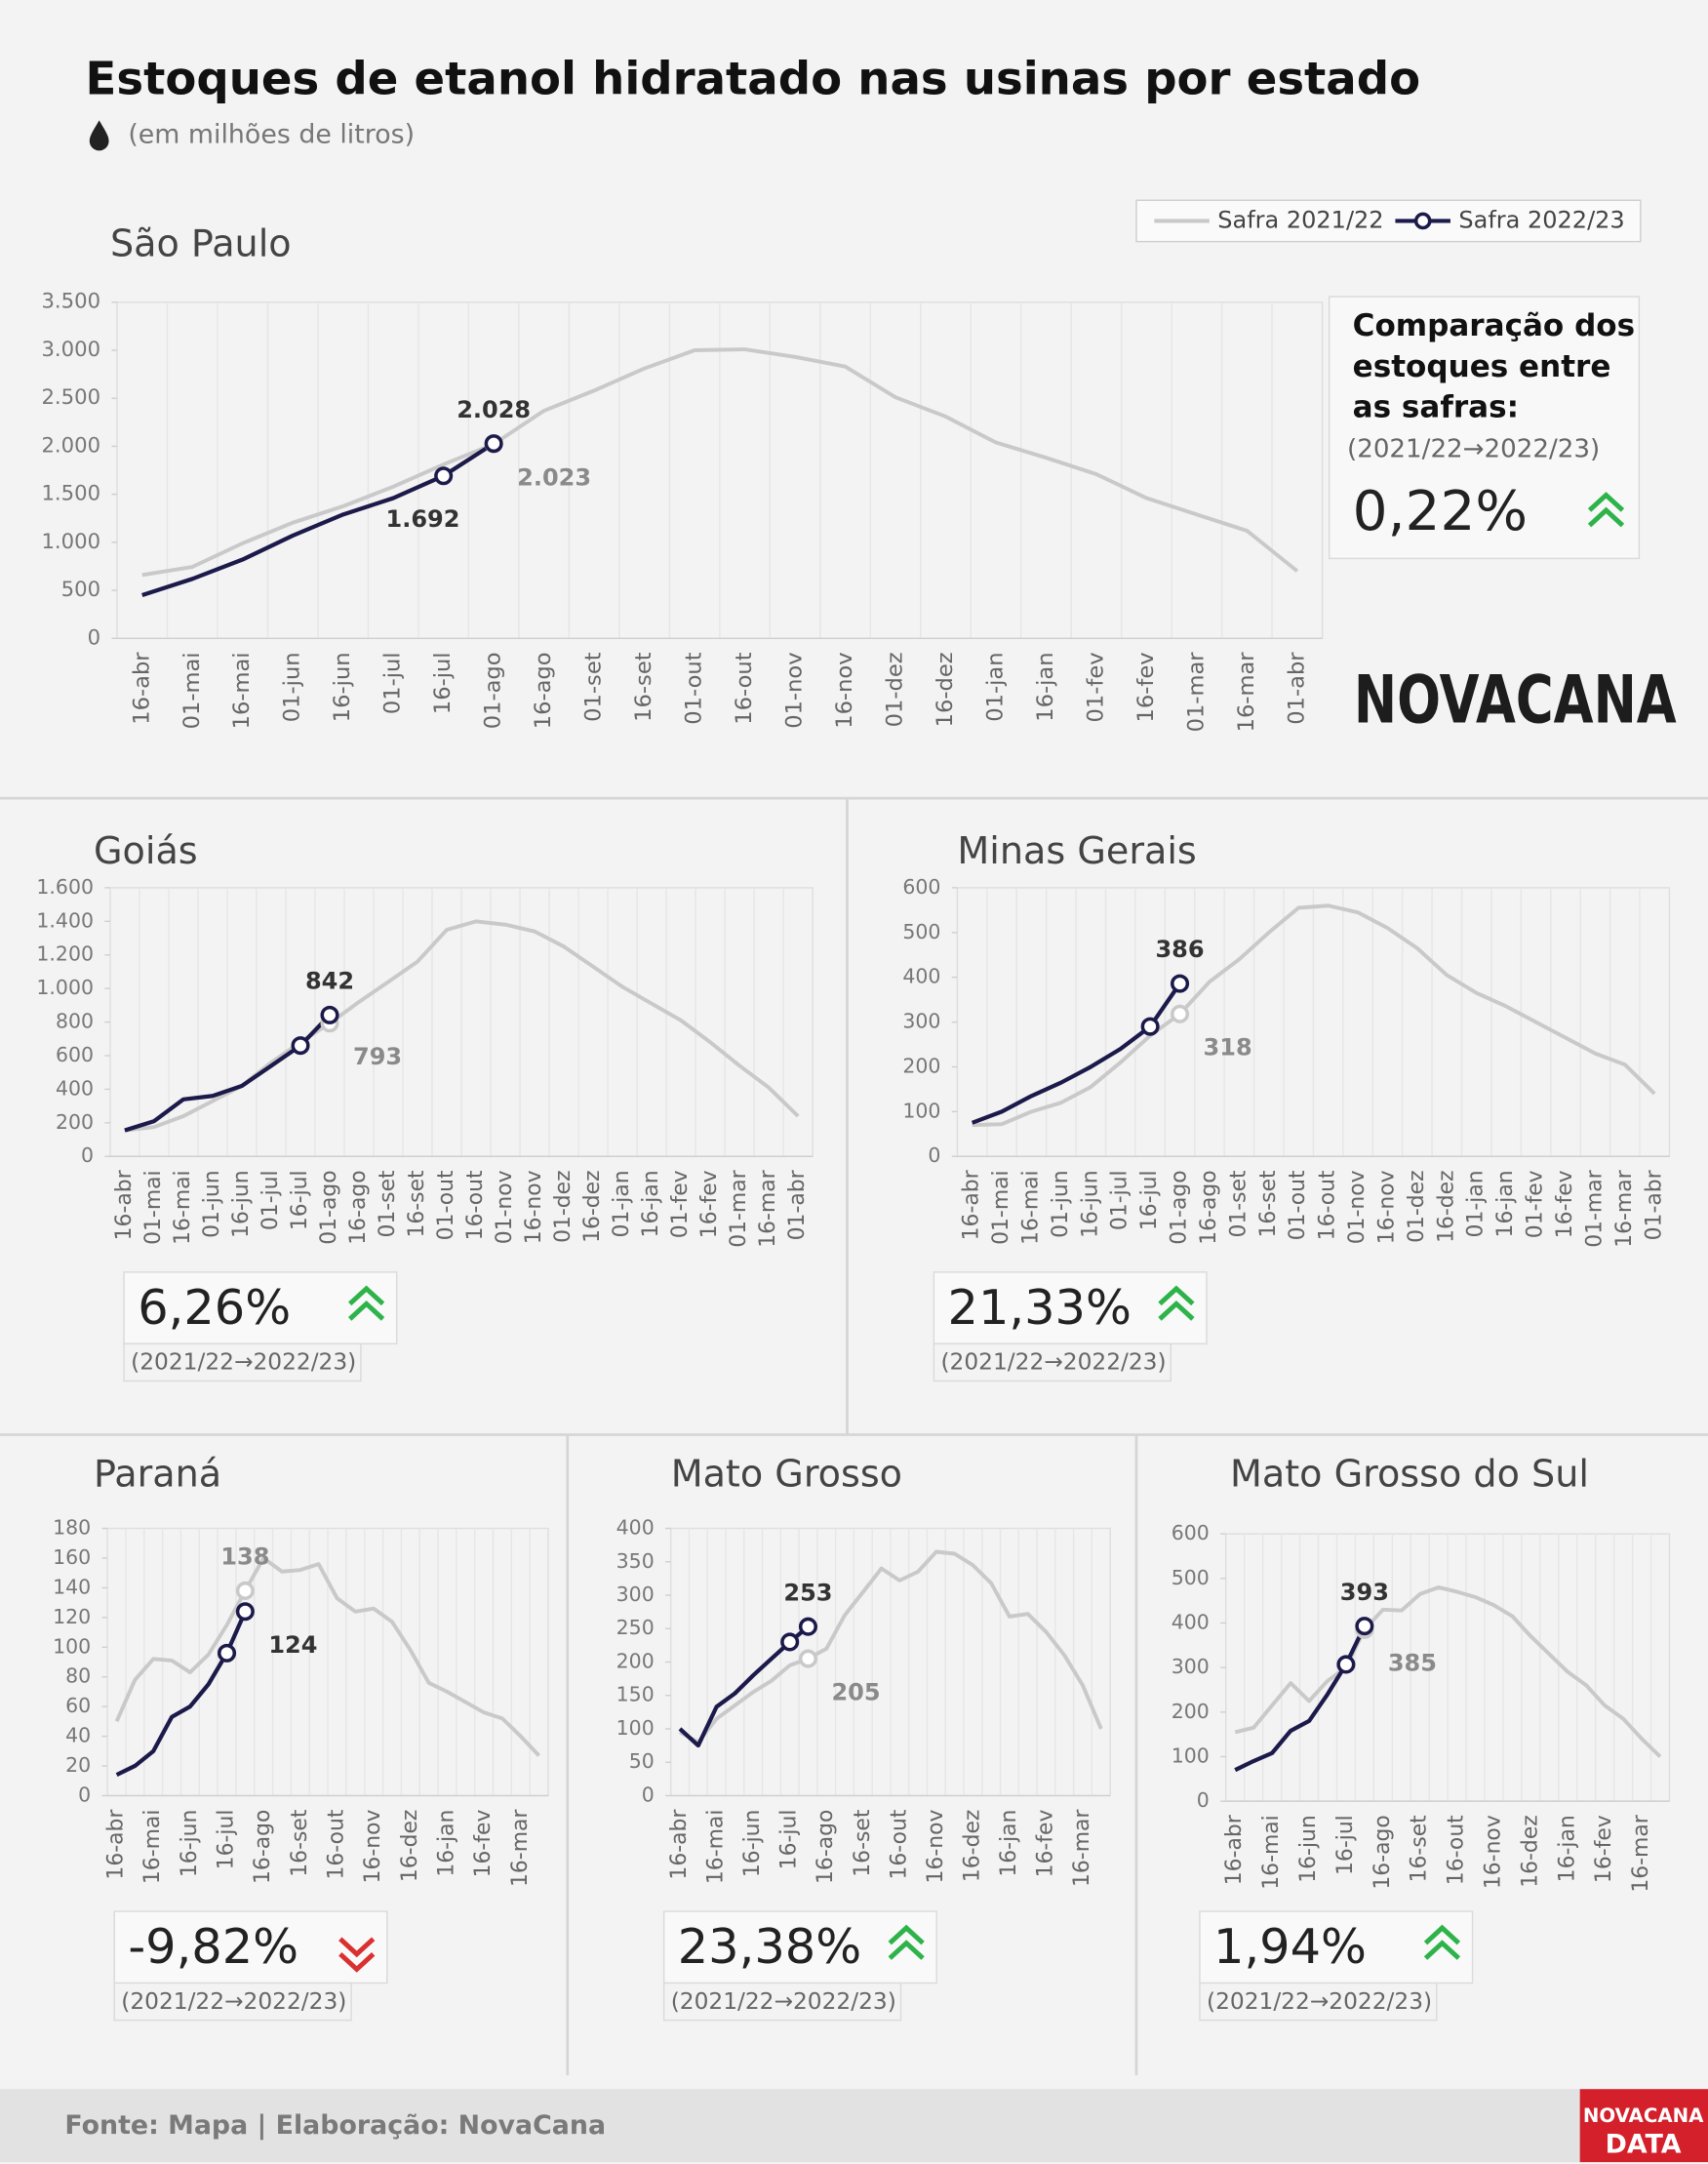 This screenshot has height=2164, width=1708. Describe the element at coordinates (78, 1765) in the screenshot. I see `y-tick-label: 20` at that location.